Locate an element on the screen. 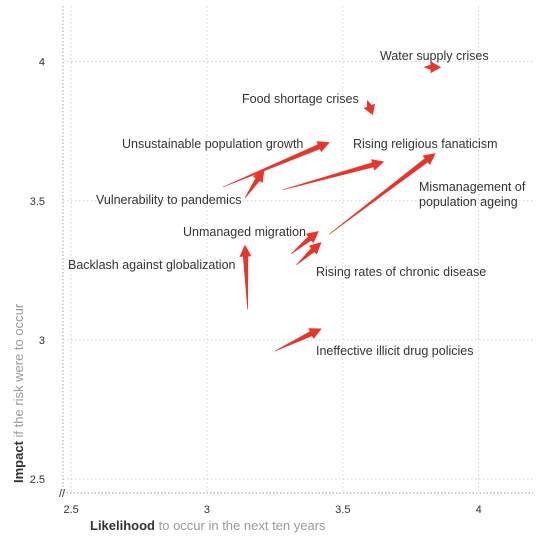 This screenshot has width=537, height=538. y-tick-label: 3 is located at coordinates (42, 341).